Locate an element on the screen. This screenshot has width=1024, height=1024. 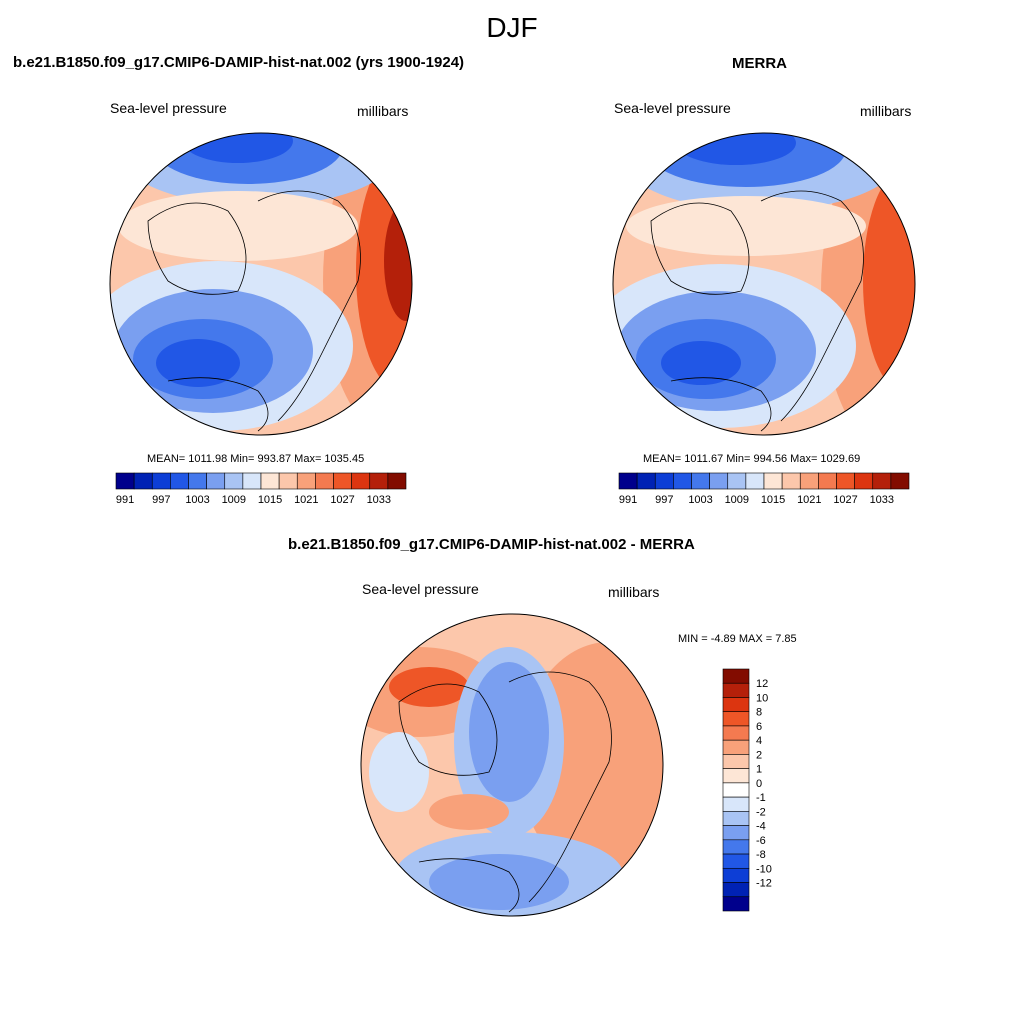
colorbar-tick-label: -4 is located at coordinates (761, 827).